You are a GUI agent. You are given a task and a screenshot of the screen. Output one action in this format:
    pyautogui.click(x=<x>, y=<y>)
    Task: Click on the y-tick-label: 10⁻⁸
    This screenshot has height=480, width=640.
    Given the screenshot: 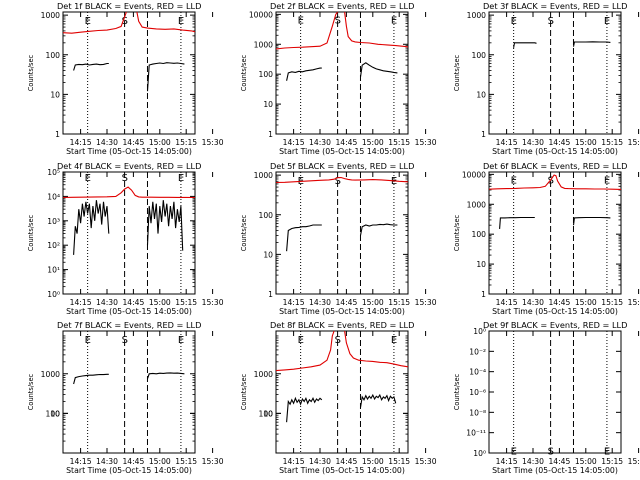 What is the action you would take?
    pyautogui.click(x=477, y=412)
    